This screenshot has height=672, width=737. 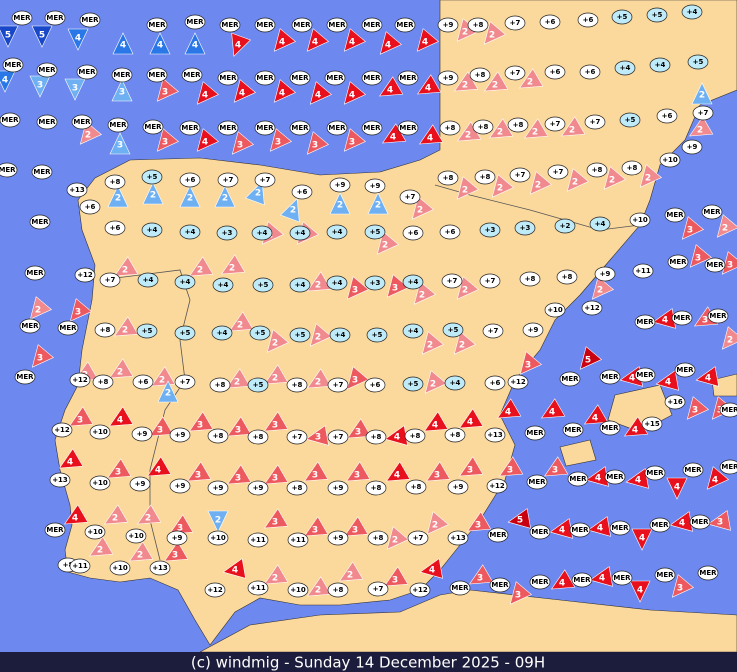 I want to click on arrow-force: 5, so click(x=588, y=361).